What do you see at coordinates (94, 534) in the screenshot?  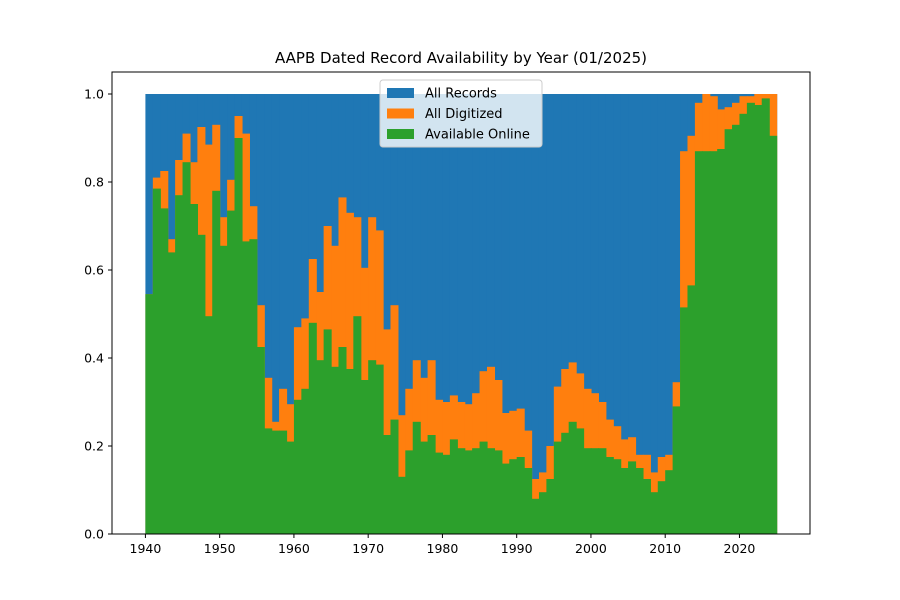 I see `y-tick-label-0: 0.0` at bounding box center [94, 534].